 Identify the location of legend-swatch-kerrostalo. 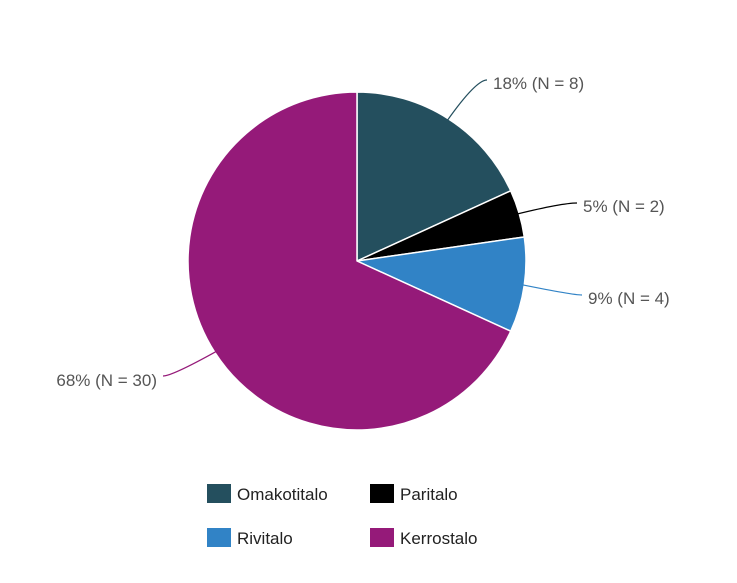
(382, 537).